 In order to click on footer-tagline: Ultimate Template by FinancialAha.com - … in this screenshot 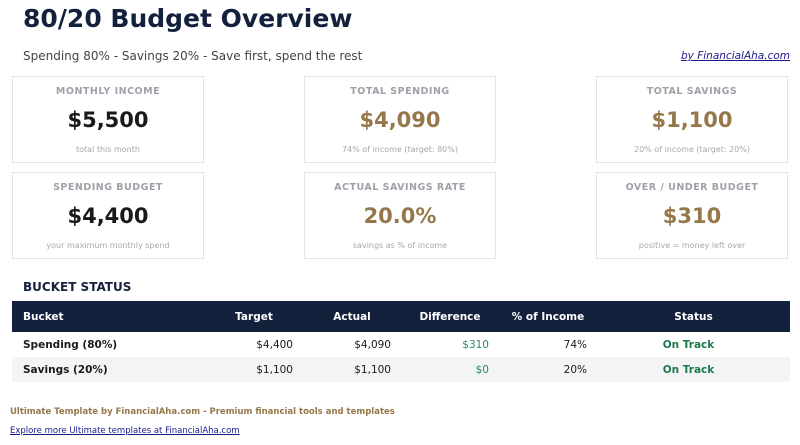, I will do `click(202, 412)`.